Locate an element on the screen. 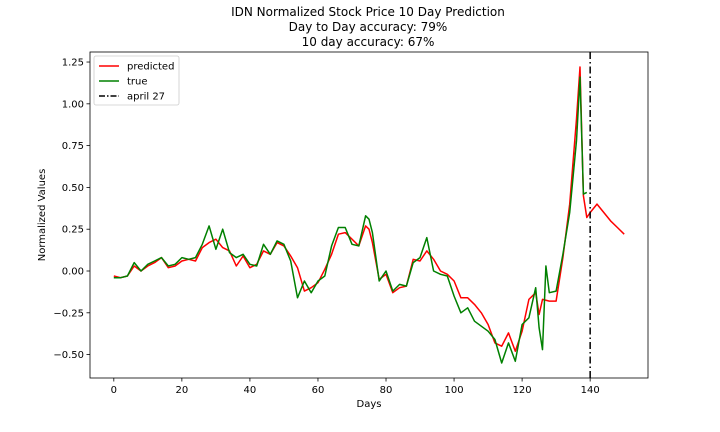  y-tick-label: 0.00 is located at coordinates (73, 272).